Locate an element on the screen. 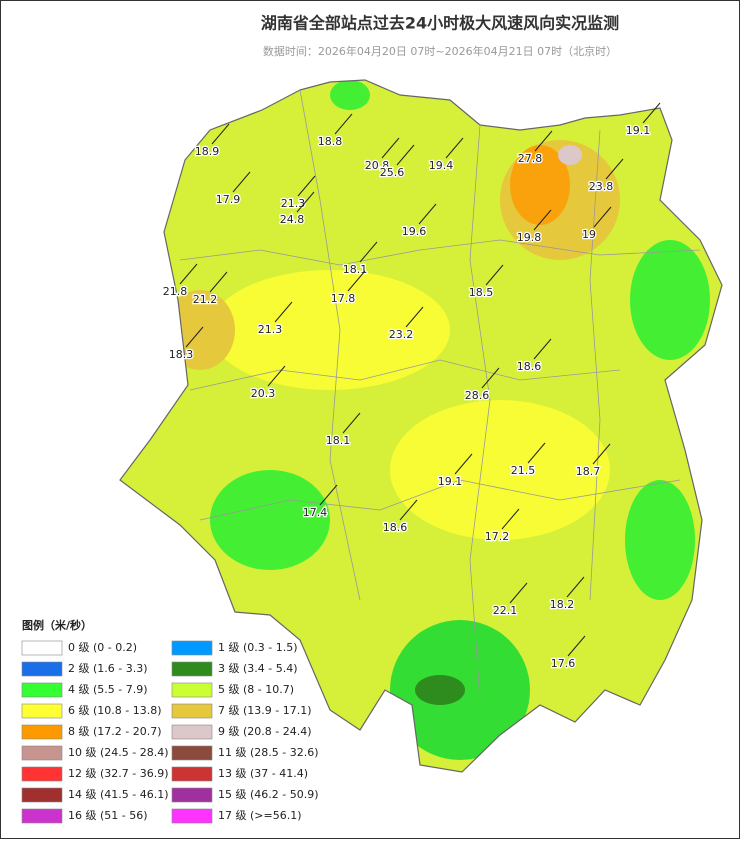  legend-label: 13 级 (37 - 41.4) is located at coordinates (263, 773).